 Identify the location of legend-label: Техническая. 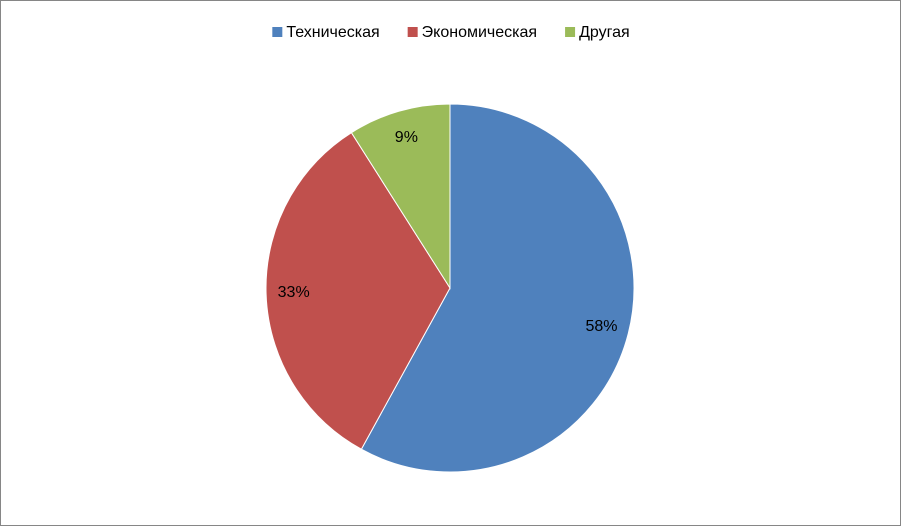
(332, 32).